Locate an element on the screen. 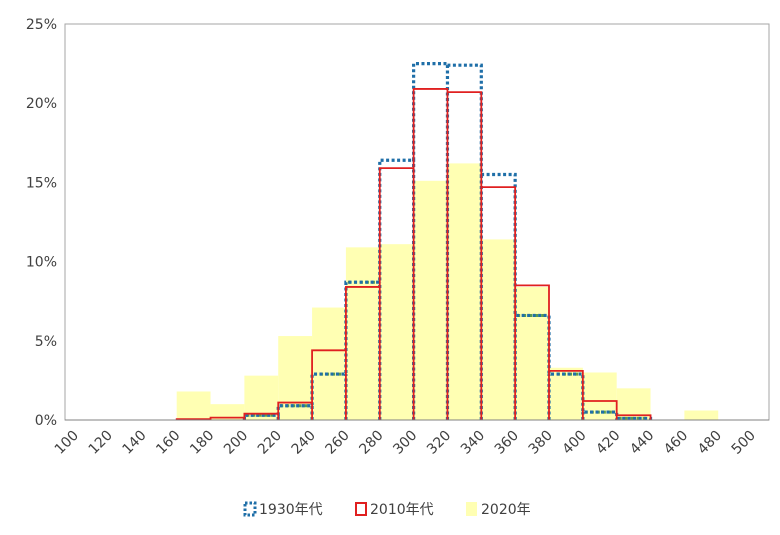  x-tick-label: 300 is located at coordinates (405, 443).